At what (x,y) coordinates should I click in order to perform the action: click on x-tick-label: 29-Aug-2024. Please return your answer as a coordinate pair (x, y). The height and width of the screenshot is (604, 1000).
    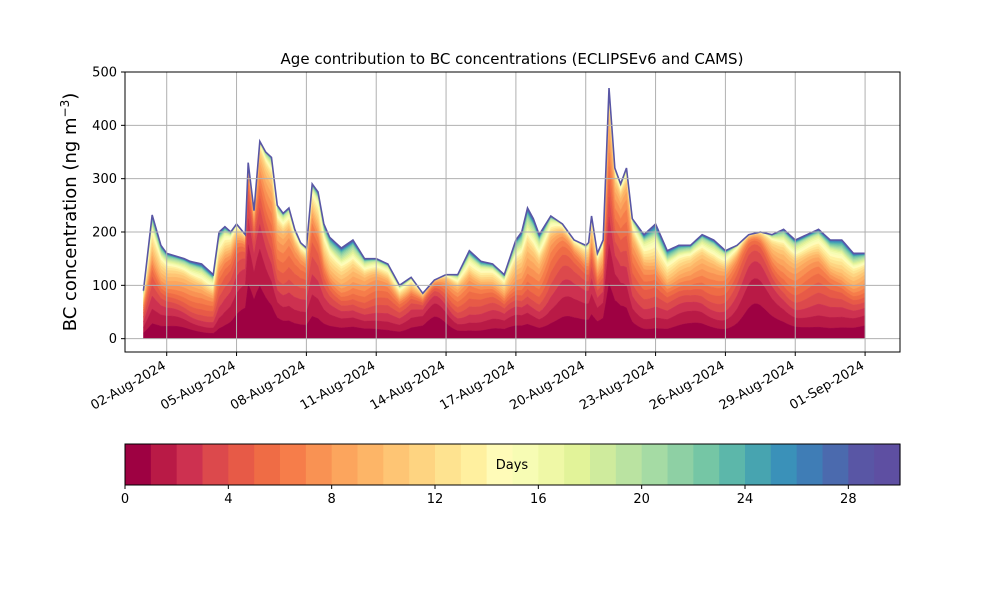
    Looking at the image, I should click on (757, 385).